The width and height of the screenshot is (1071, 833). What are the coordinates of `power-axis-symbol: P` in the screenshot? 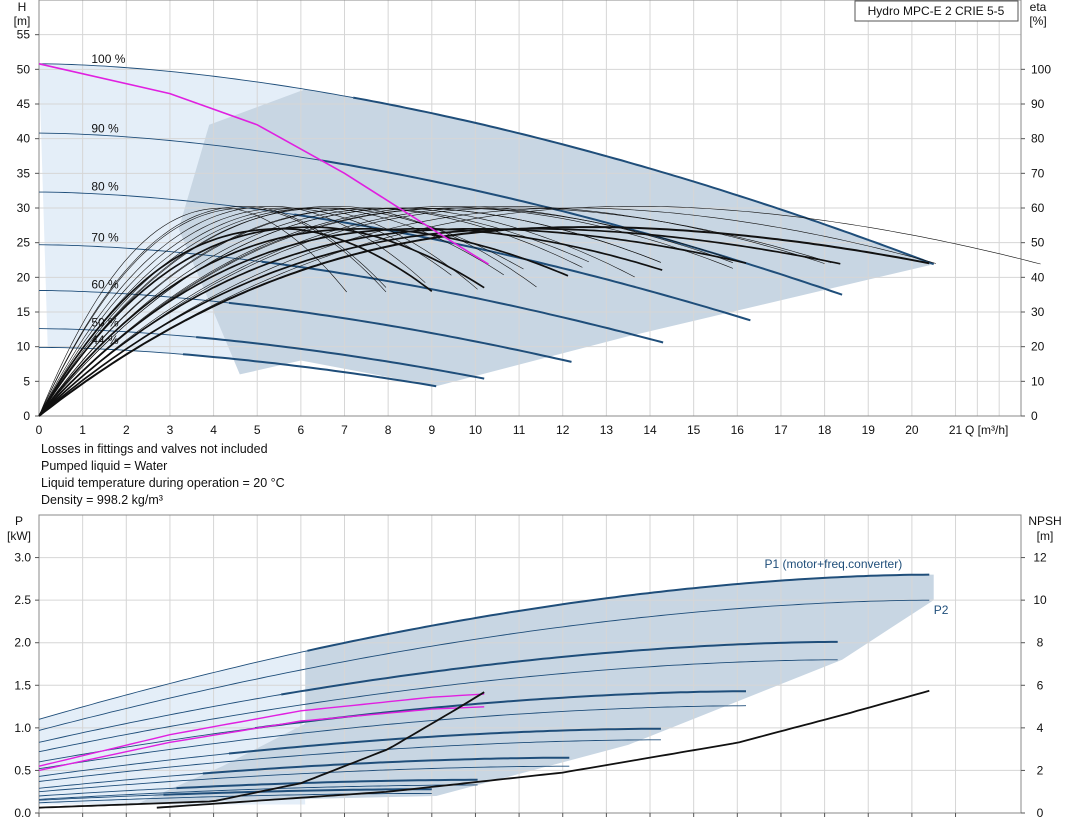 It's located at (19, 521).